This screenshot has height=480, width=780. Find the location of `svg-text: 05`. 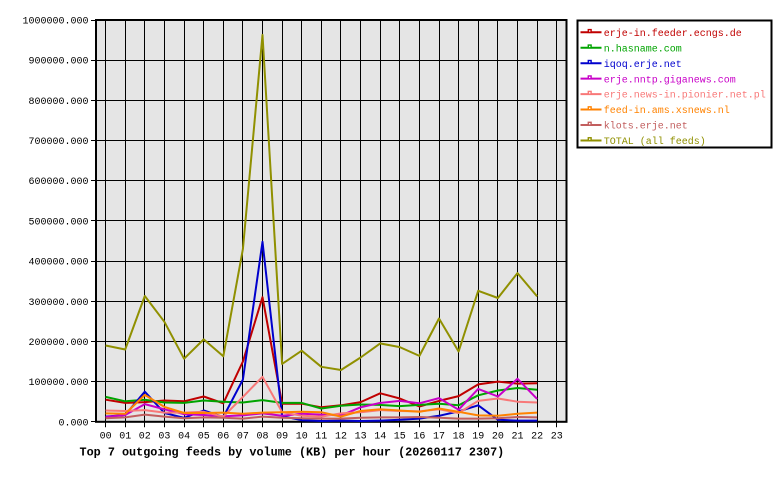

svg-text: 05 is located at coordinates (204, 437).